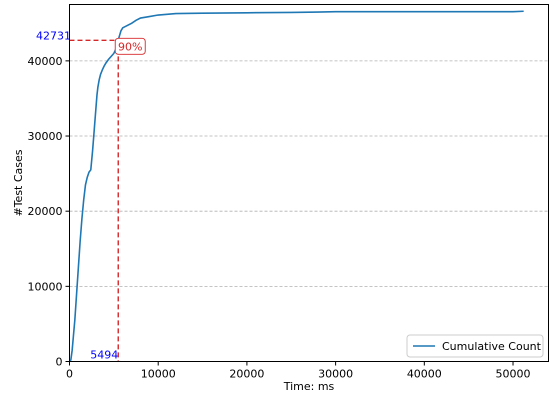  Describe the element at coordinates (158, 374) in the screenshot. I see `x-tick-label: 10000` at that location.